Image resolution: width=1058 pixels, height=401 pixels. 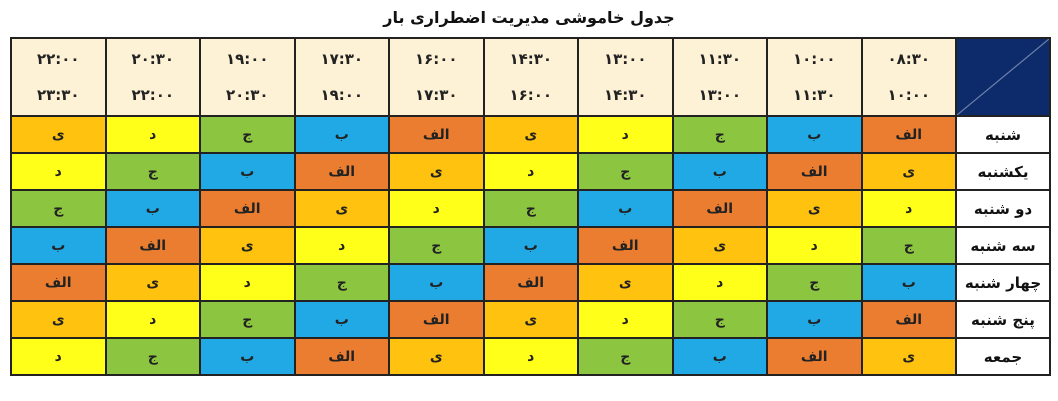 What do you see at coordinates (1003, 356) in the screenshot?
I see `day-label: جمعه` at bounding box center [1003, 356].